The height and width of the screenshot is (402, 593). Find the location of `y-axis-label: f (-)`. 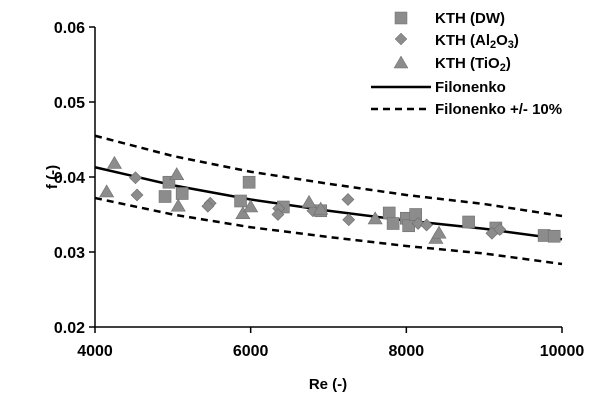

y-axis-label: f (-) is located at coordinates (52, 177).